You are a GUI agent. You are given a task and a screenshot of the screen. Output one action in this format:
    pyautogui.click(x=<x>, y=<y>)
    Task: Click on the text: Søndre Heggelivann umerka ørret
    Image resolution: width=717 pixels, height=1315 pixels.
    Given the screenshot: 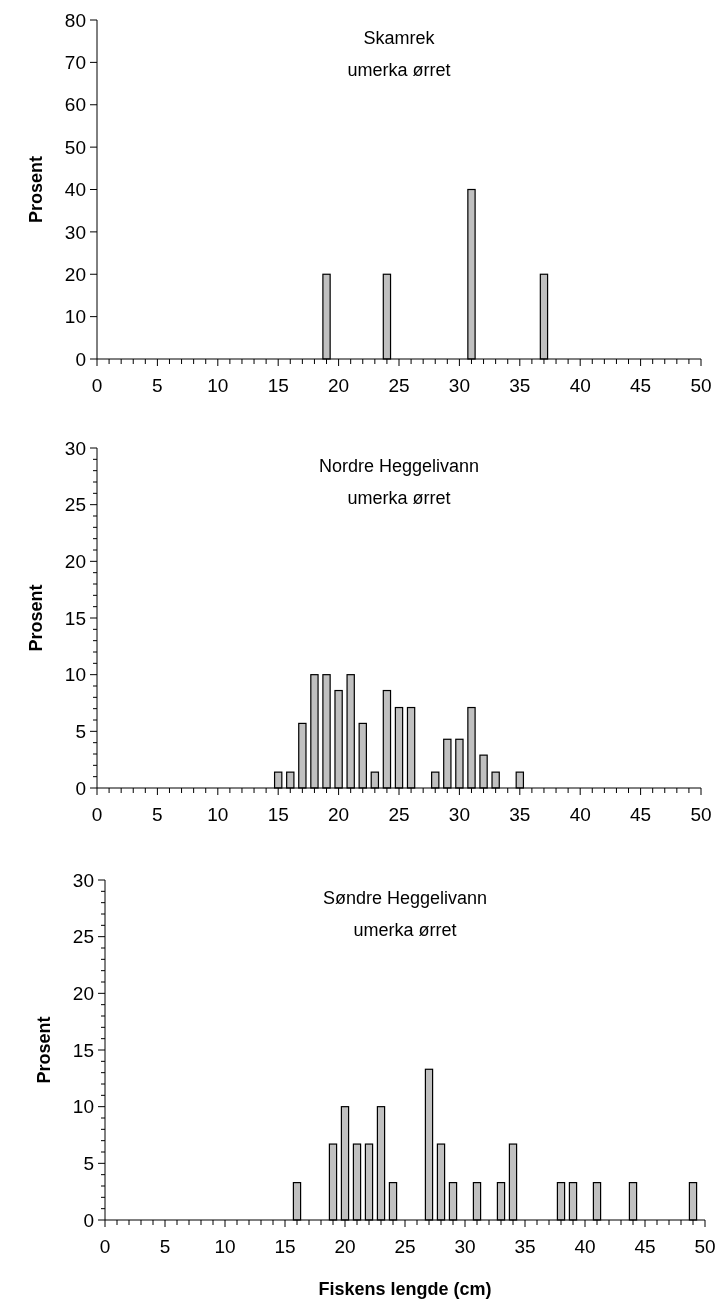 What is the action you would take?
    pyautogui.click(x=405, y=914)
    